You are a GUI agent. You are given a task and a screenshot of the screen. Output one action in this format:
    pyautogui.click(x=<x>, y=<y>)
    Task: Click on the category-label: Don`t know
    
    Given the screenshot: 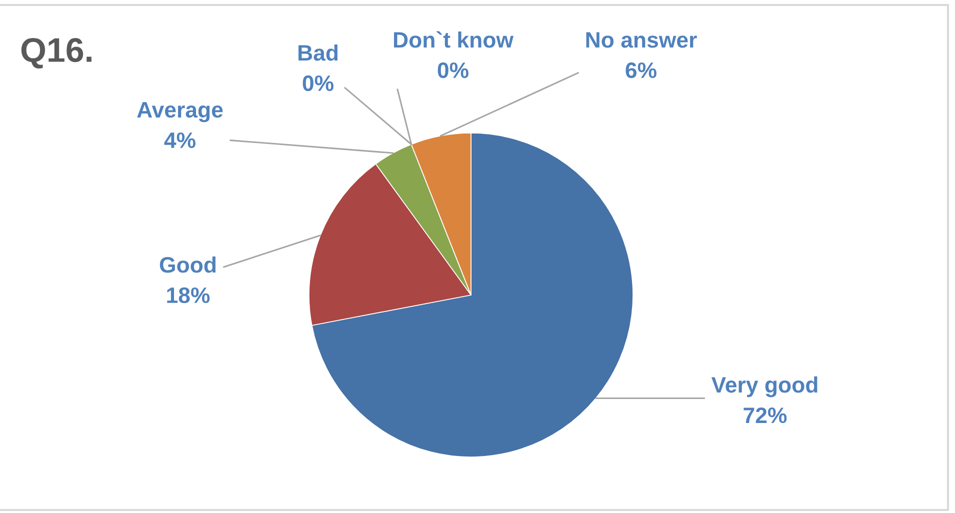 What is the action you would take?
    pyautogui.click(x=454, y=39)
    